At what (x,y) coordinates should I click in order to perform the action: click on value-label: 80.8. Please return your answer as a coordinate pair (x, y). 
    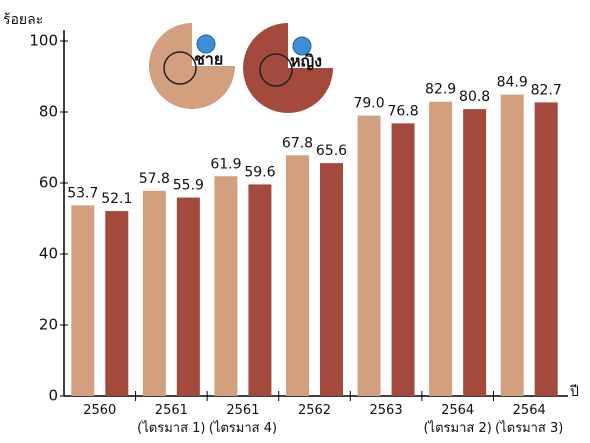
    Looking at the image, I should click on (474, 97).